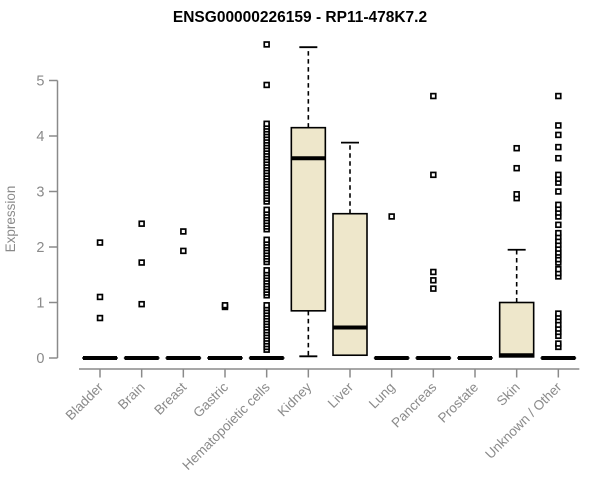  Describe the element at coordinates (40, 137) in the screenshot. I see `y-tick-label: 4` at that location.